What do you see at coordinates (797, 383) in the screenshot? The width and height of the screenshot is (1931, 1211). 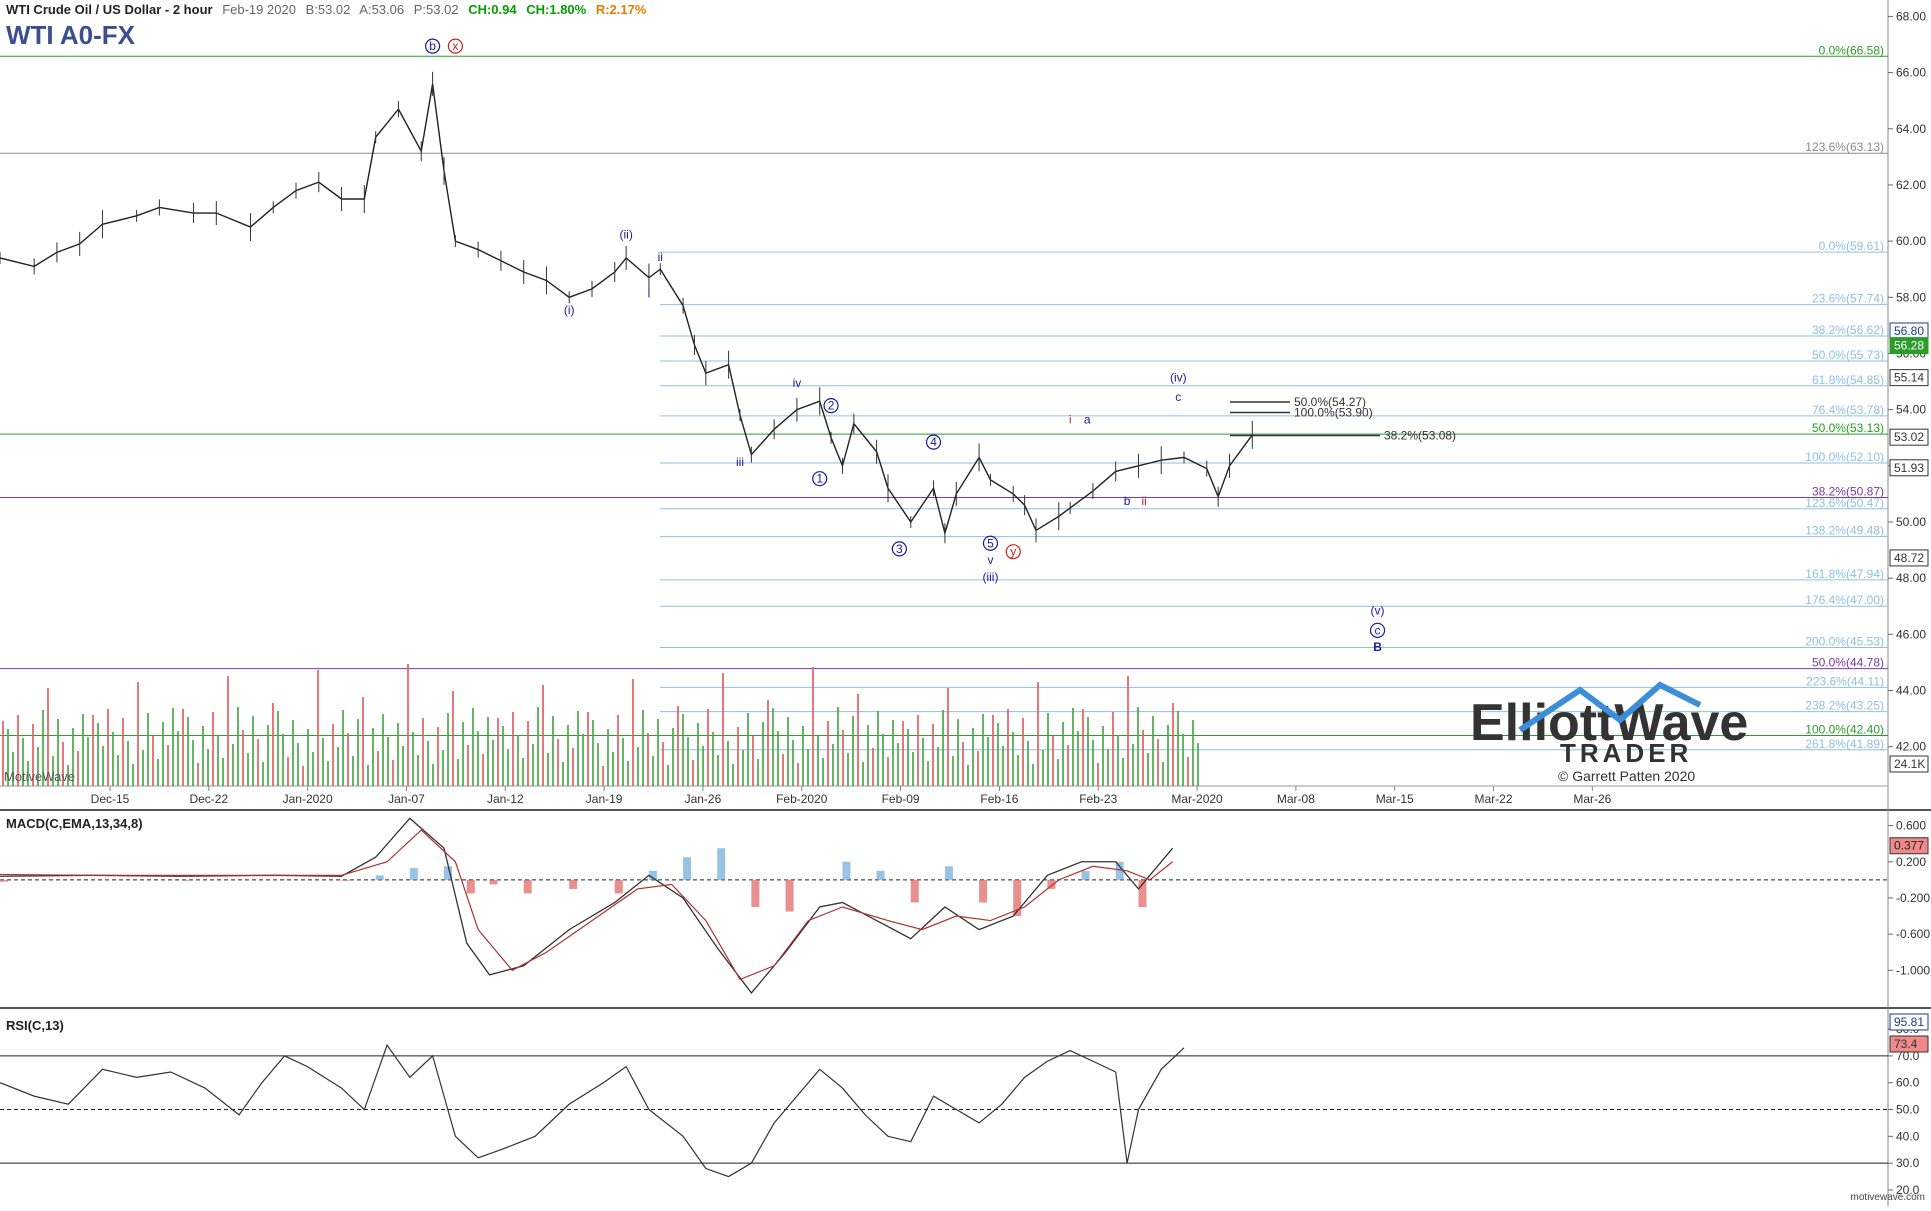 I see `wave-label: iv` at bounding box center [797, 383].